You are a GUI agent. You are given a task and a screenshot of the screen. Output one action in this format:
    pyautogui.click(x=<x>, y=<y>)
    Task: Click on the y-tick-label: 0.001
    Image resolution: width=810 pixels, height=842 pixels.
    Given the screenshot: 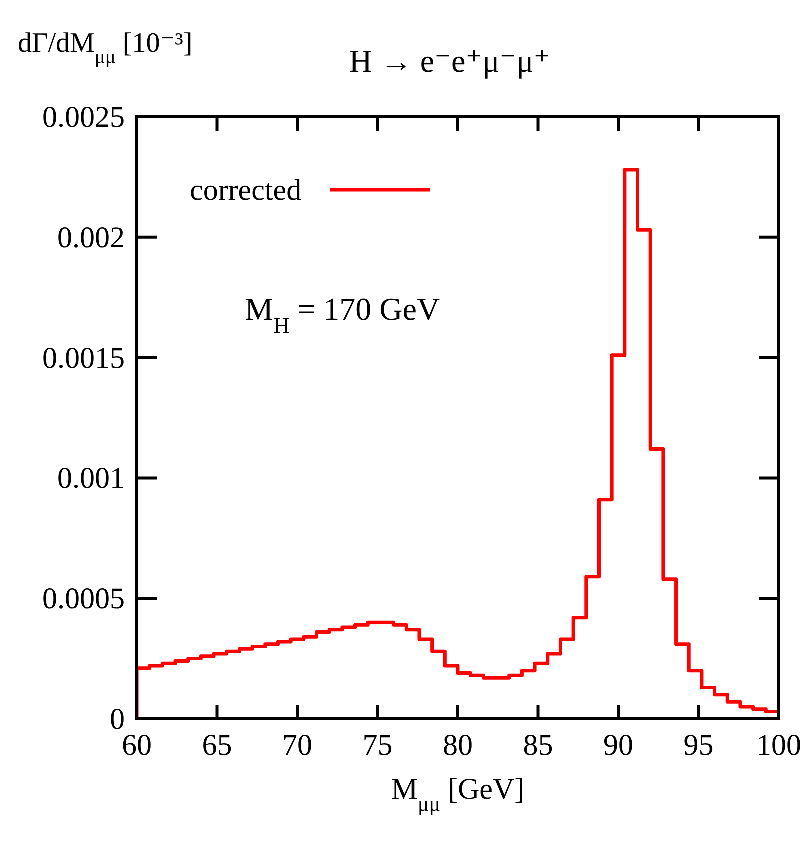 What is the action you would take?
    pyautogui.click(x=91, y=479)
    